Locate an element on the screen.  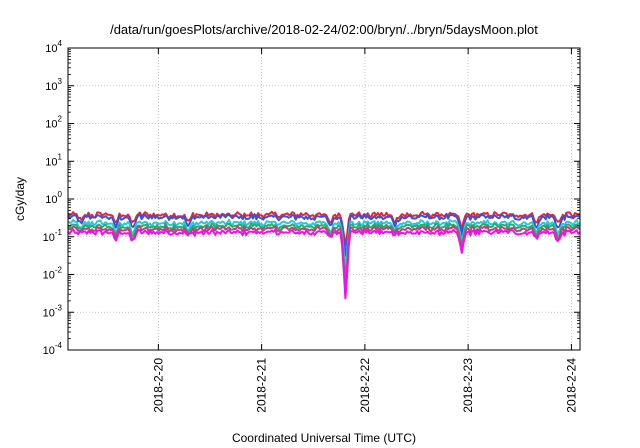
x-tick-label: 2018-2-20 is located at coordinates (158, 385).